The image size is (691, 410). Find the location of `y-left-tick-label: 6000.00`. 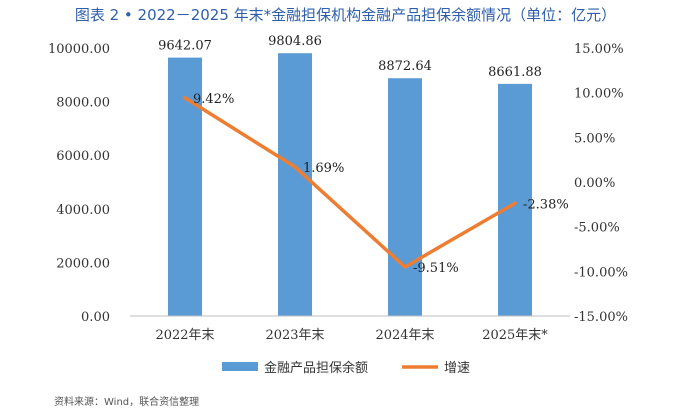

y-left-tick-label: 6000.00 is located at coordinates (83, 156).